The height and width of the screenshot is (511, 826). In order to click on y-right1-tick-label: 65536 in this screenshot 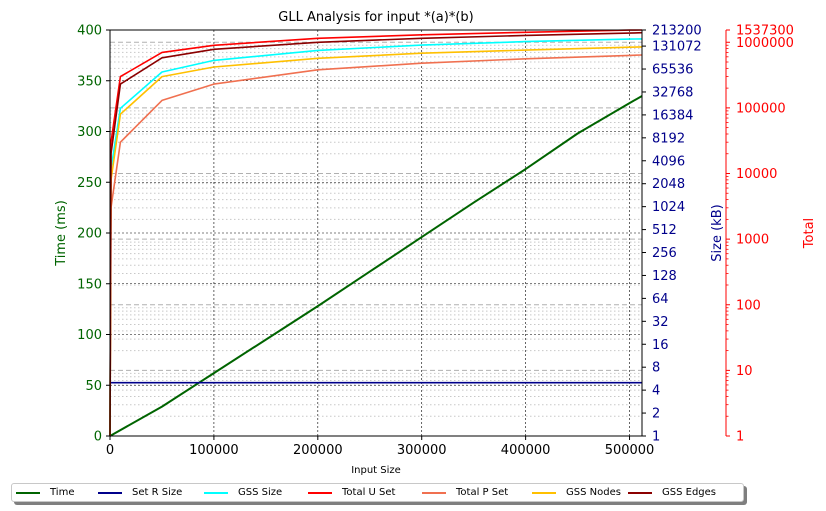, I will do `click(672, 70)`.